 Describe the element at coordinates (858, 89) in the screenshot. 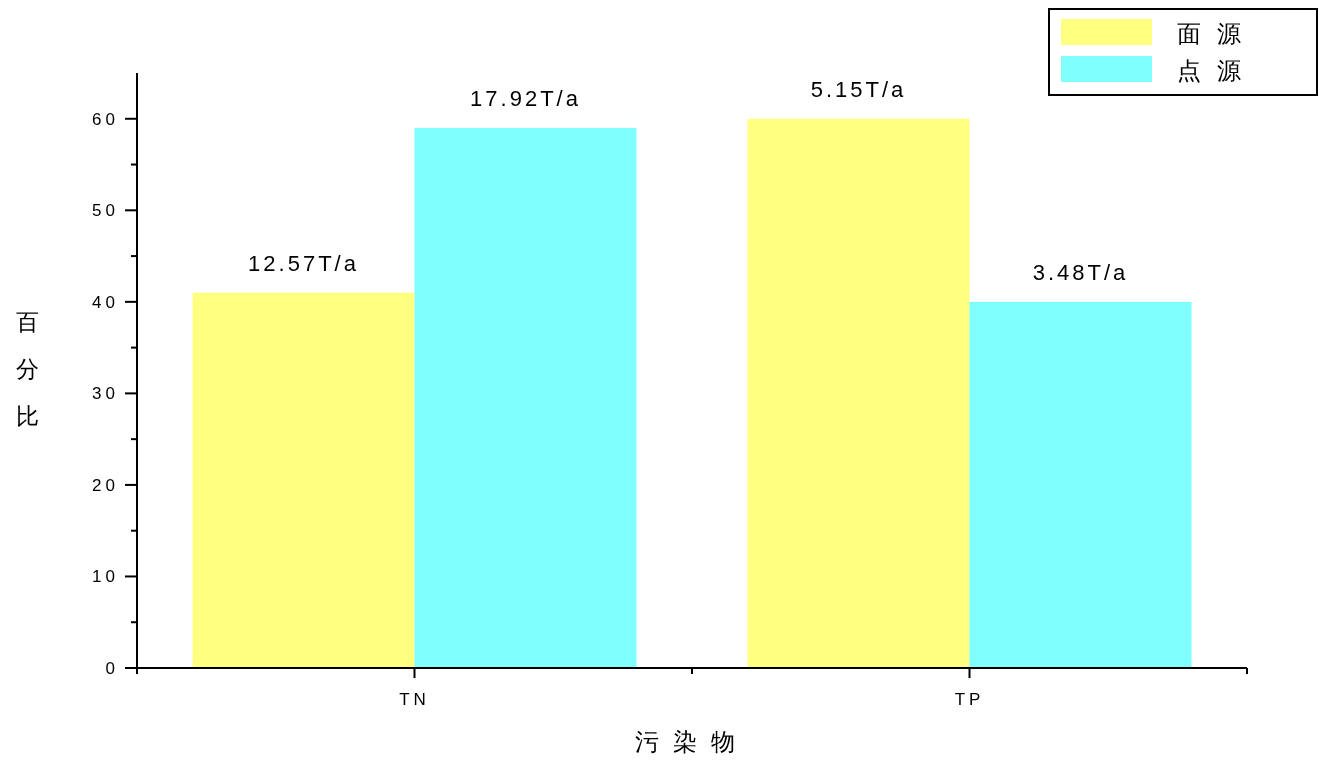

I see `annotation: 5.15T/a` at that location.